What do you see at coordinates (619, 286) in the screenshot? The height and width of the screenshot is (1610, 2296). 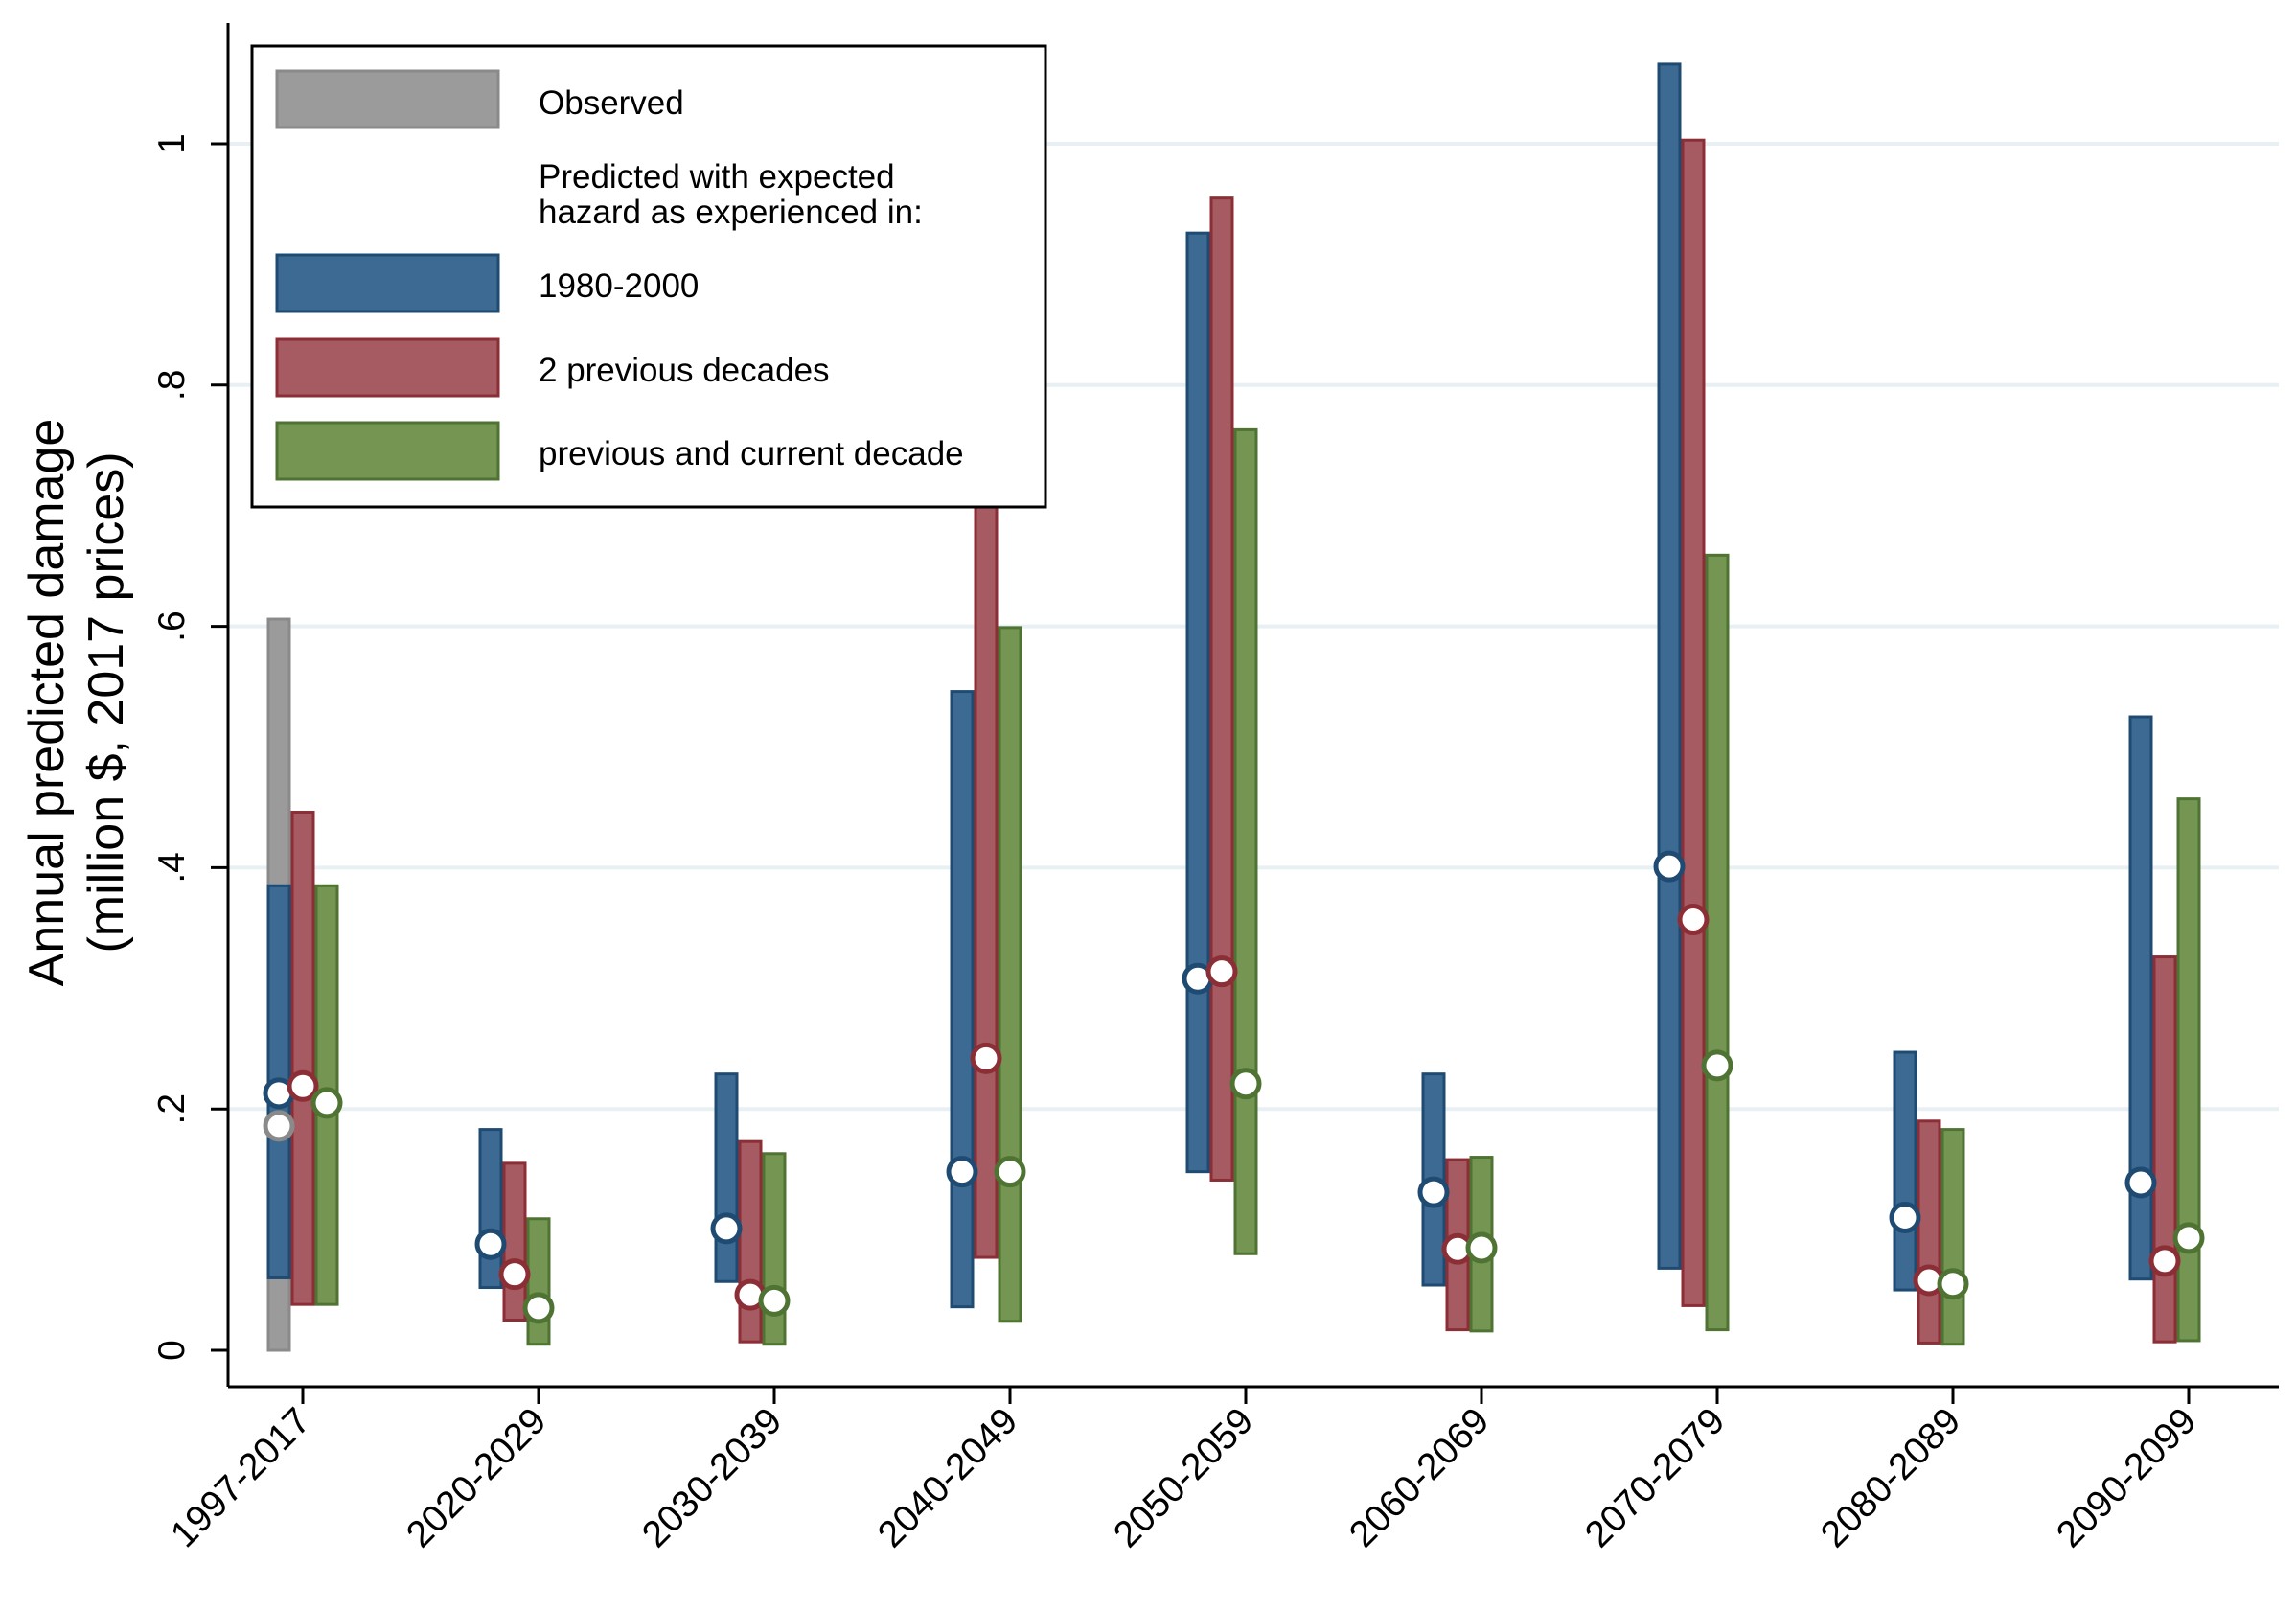 I see `legend-label-1980-2000: 1980-2000` at bounding box center [619, 286].